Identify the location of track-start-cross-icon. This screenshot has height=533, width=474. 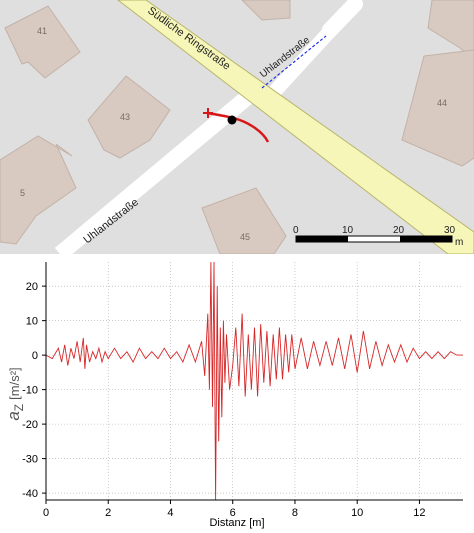
(208, 113).